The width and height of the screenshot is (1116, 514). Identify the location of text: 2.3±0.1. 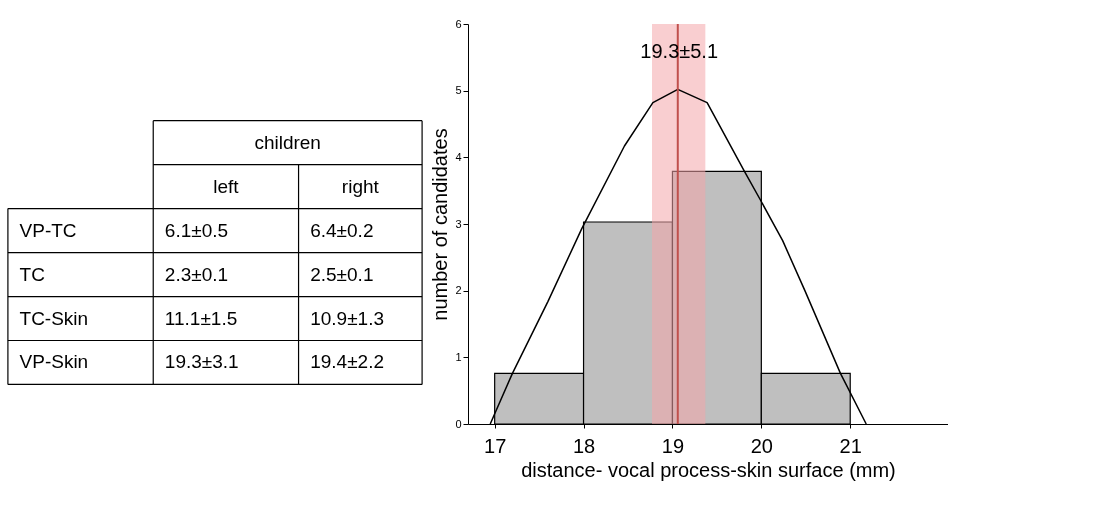
(196, 274).